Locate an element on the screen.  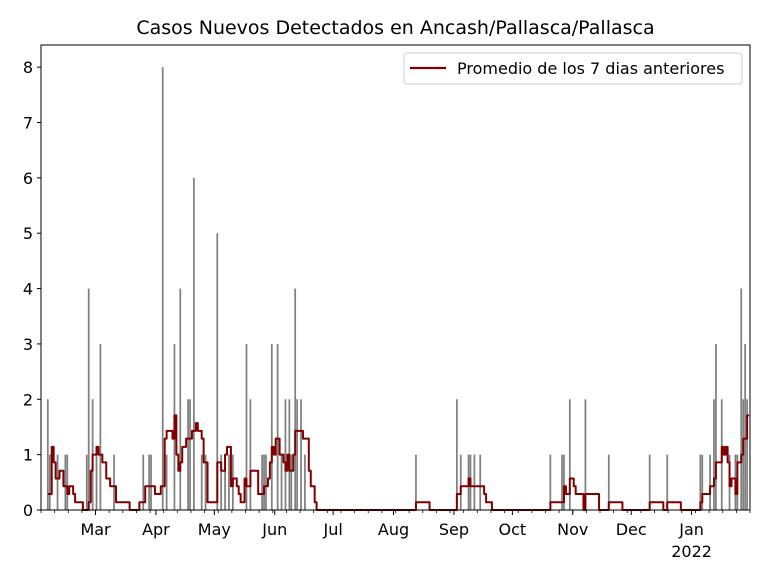
y-tick-label: 0 is located at coordinates (28, 510).